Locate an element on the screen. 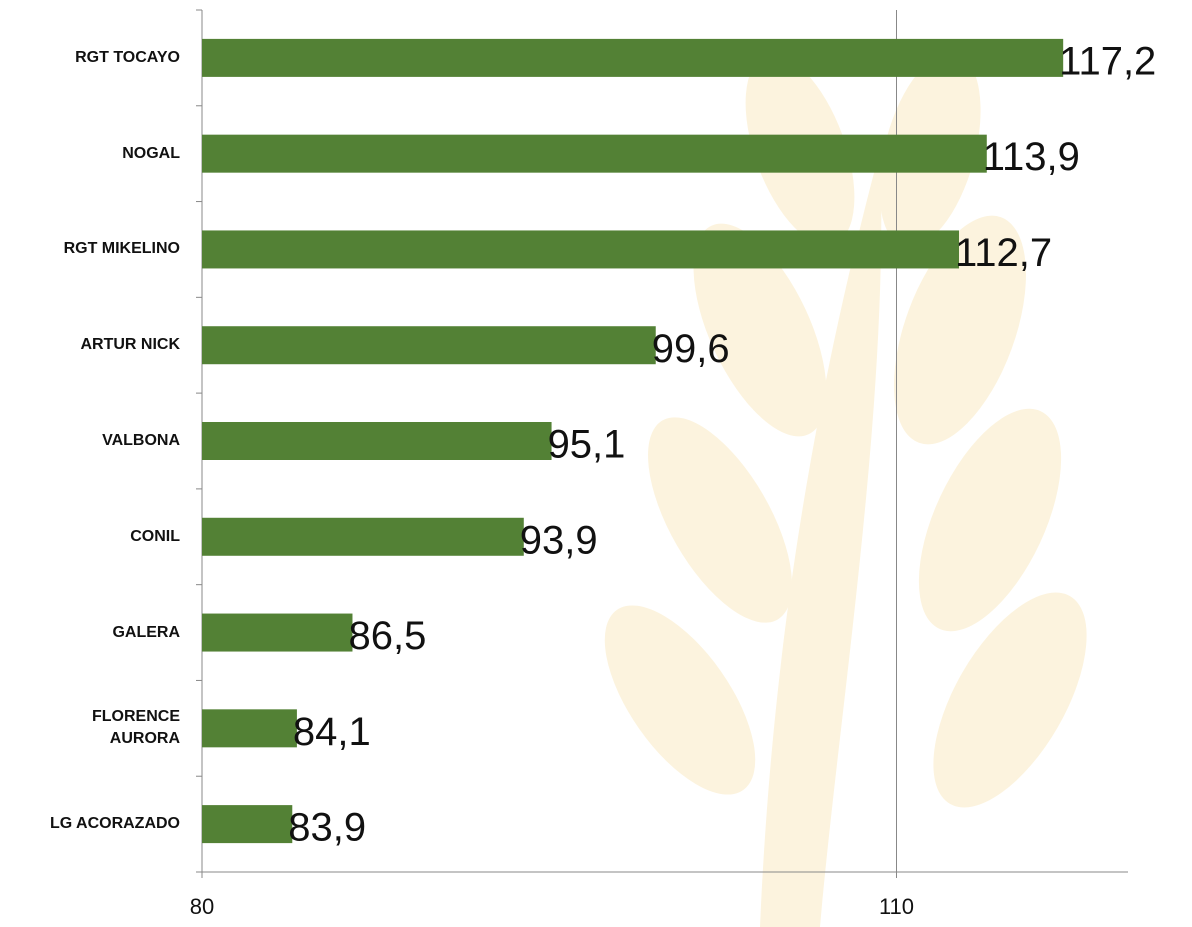 The image size is (1192, 927). value-label: 99,6 is located at coordinates (691, 349).